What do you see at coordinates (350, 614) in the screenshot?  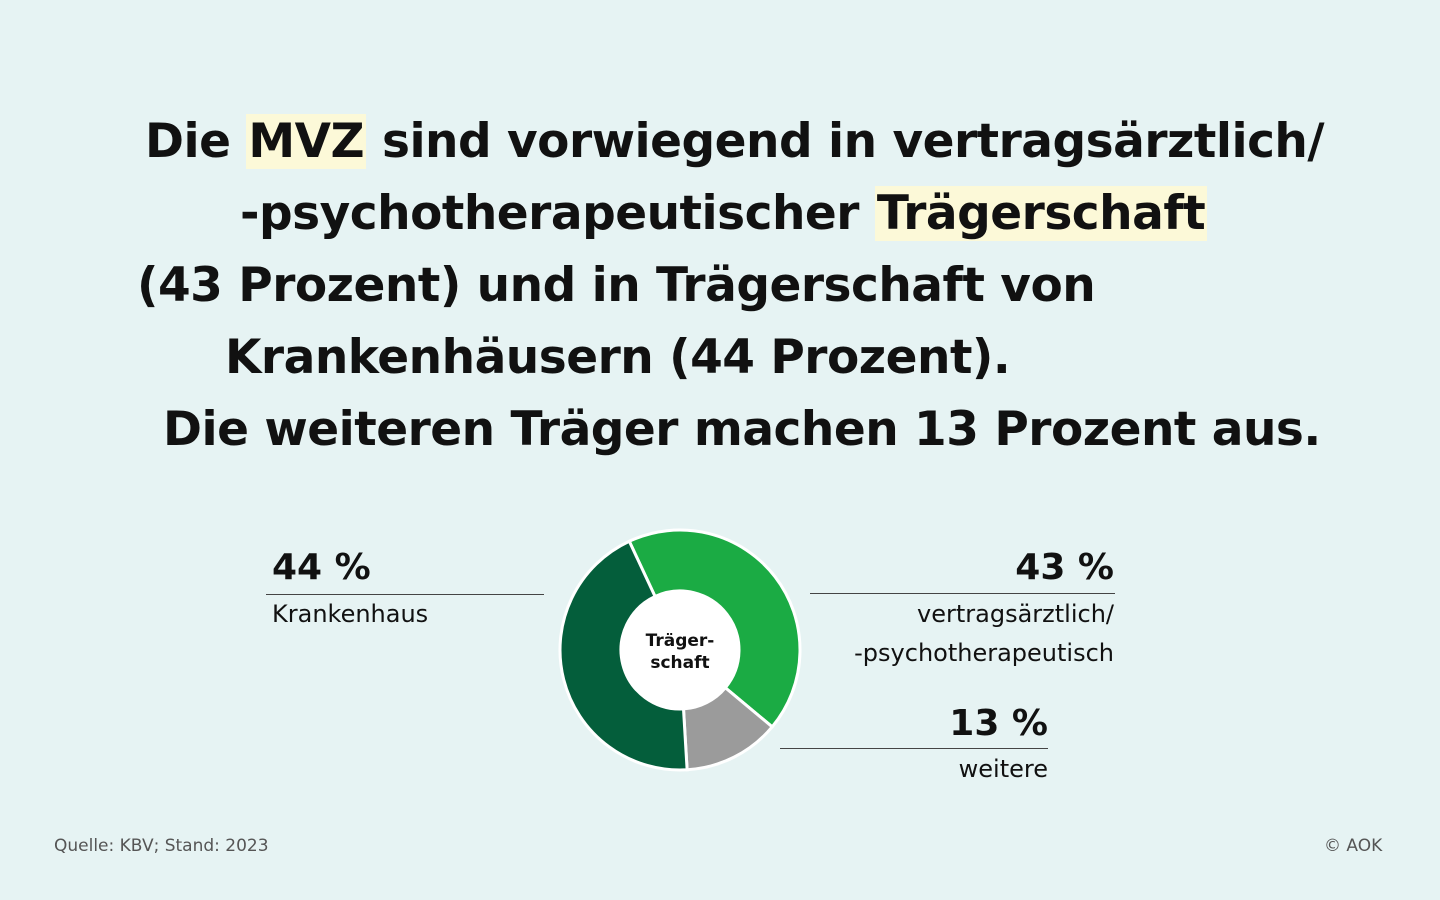 I see `category-label-krankenhaus: Krankenhaus` at bounding box center [350, 614].